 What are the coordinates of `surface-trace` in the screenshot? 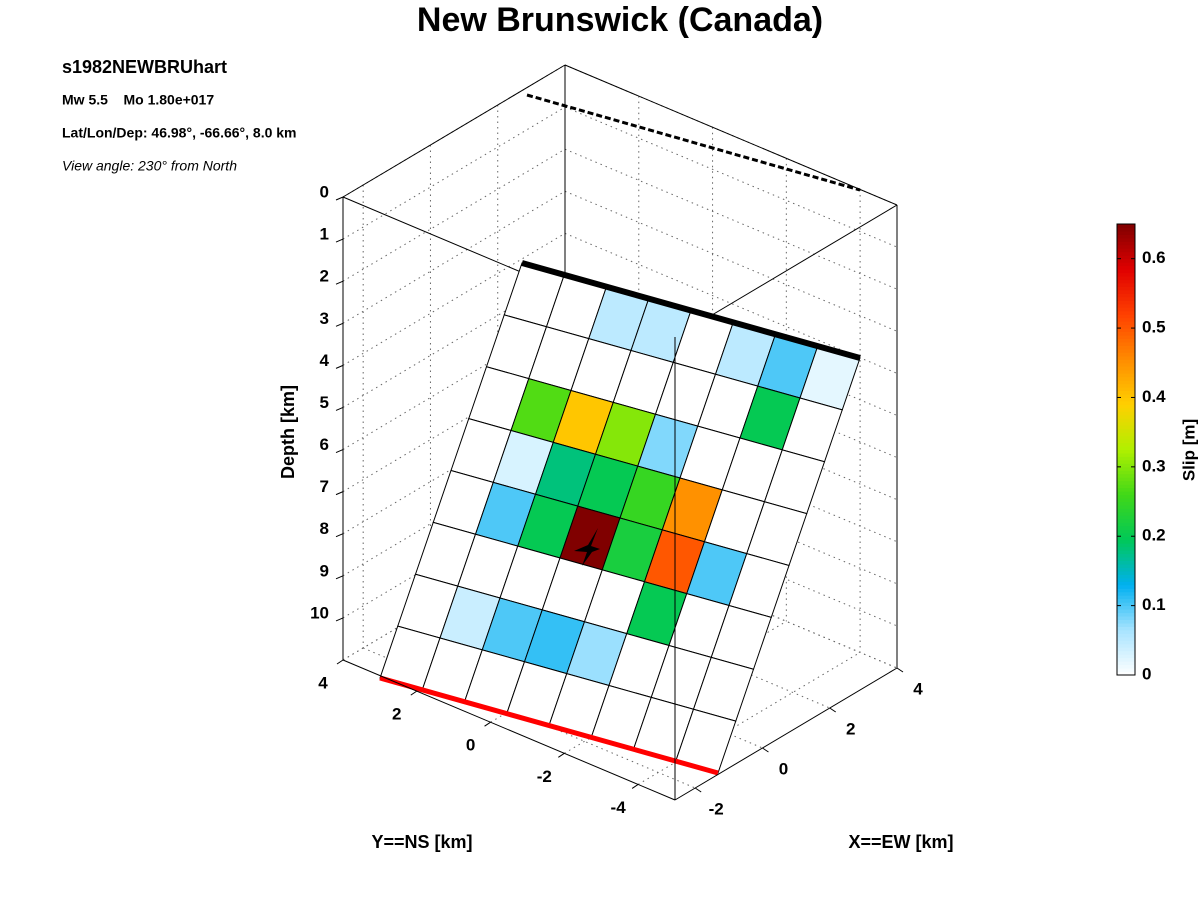 It's located at (693, 142).